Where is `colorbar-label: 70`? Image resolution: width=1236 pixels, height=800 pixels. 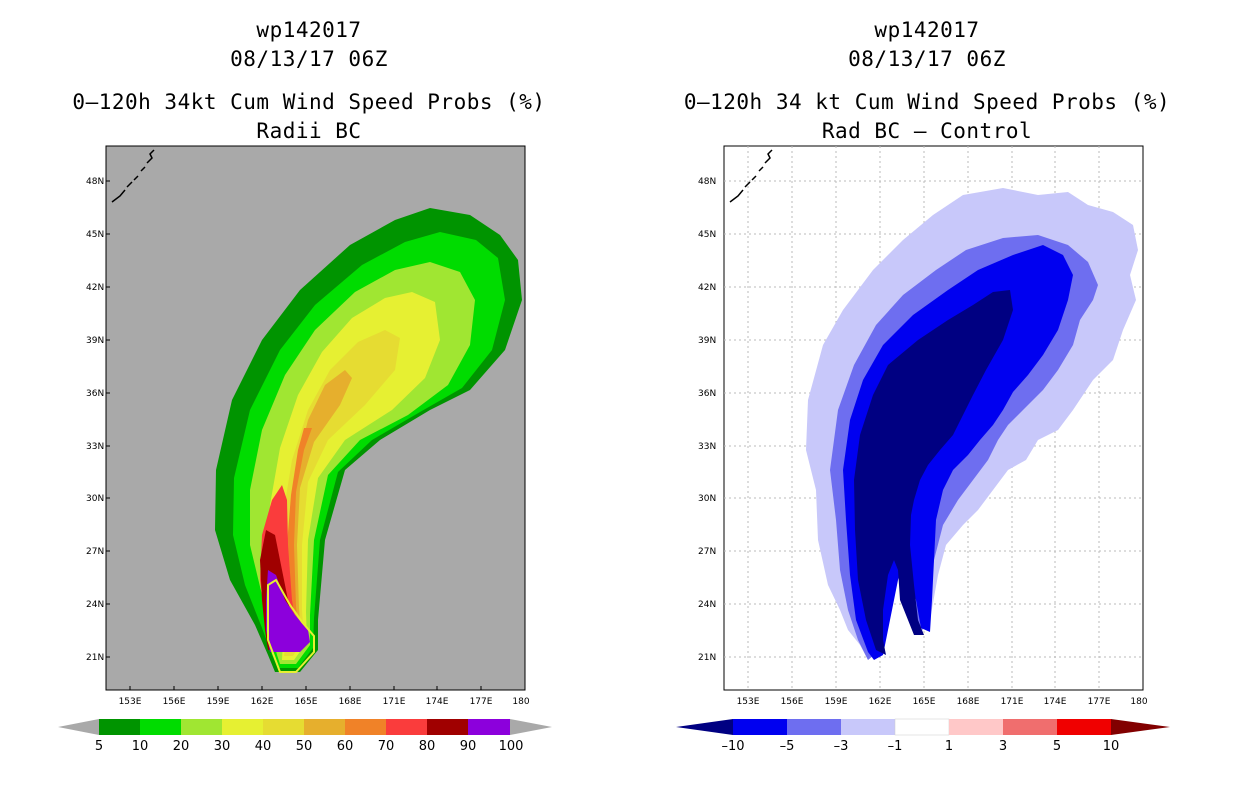 colorbar-label: 70 is located at coordinates (386, 746).